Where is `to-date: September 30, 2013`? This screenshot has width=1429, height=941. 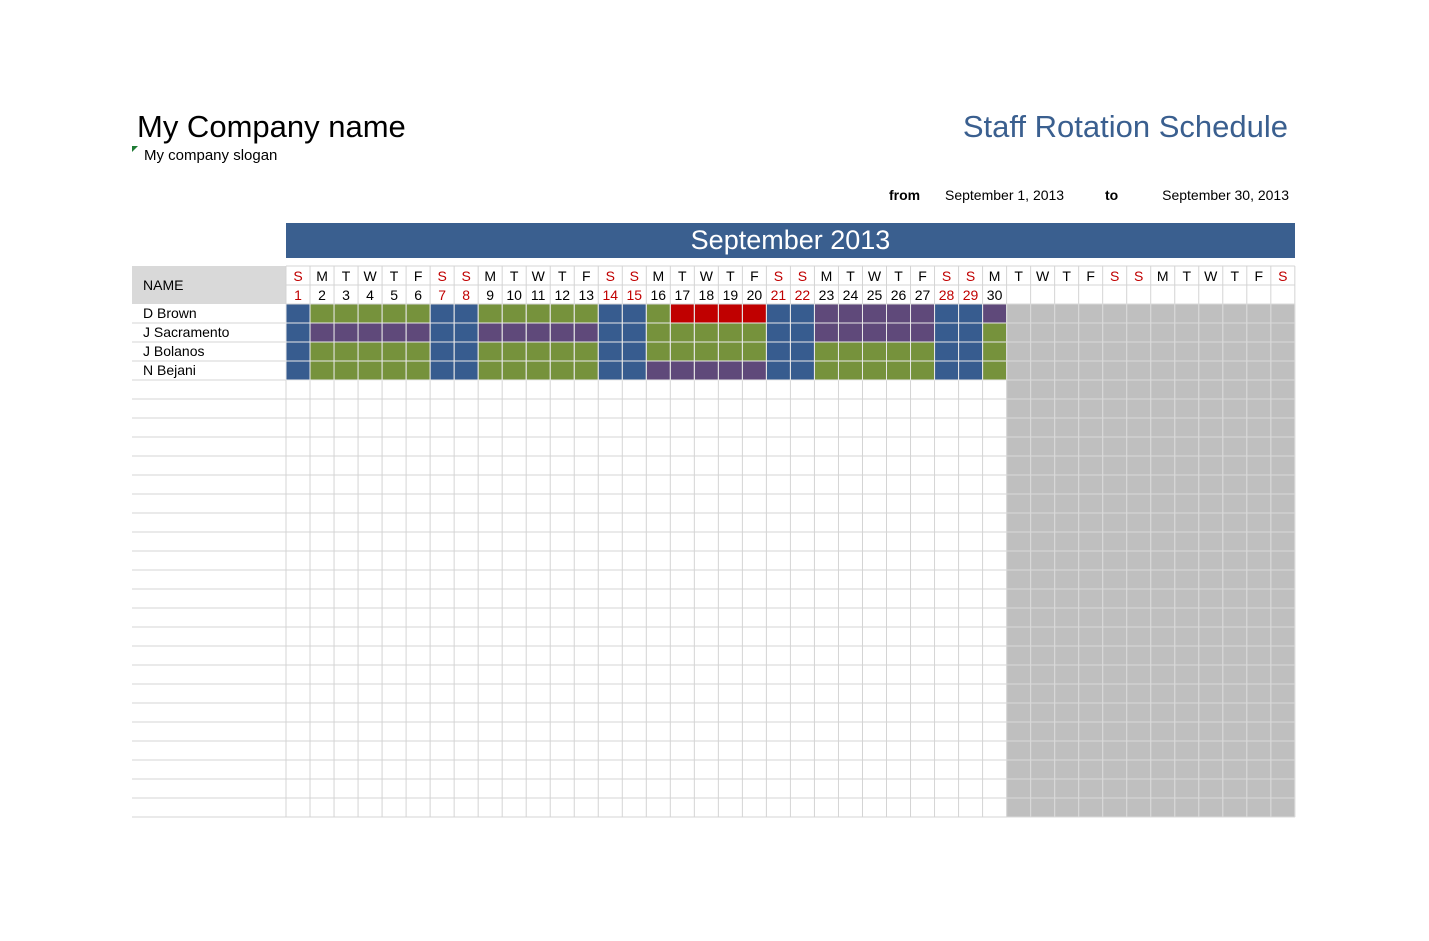 to-date: September 30, 2013 is located at coordinates (1225, 195).